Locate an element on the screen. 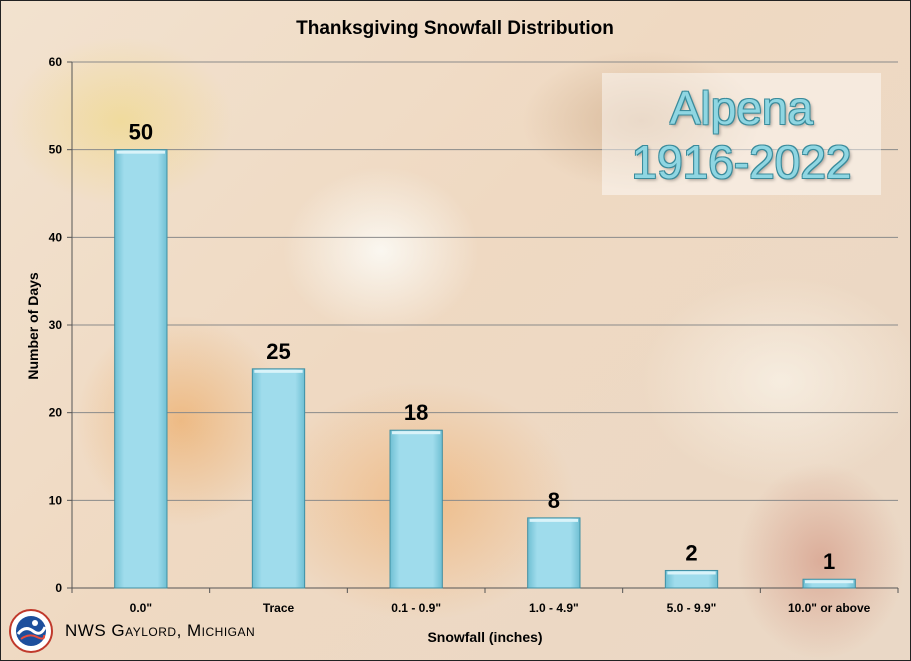 Image resolution: width=911 pixels, height=661 pixels. y-tick-label: 0 is located at coordinates (58, 588).